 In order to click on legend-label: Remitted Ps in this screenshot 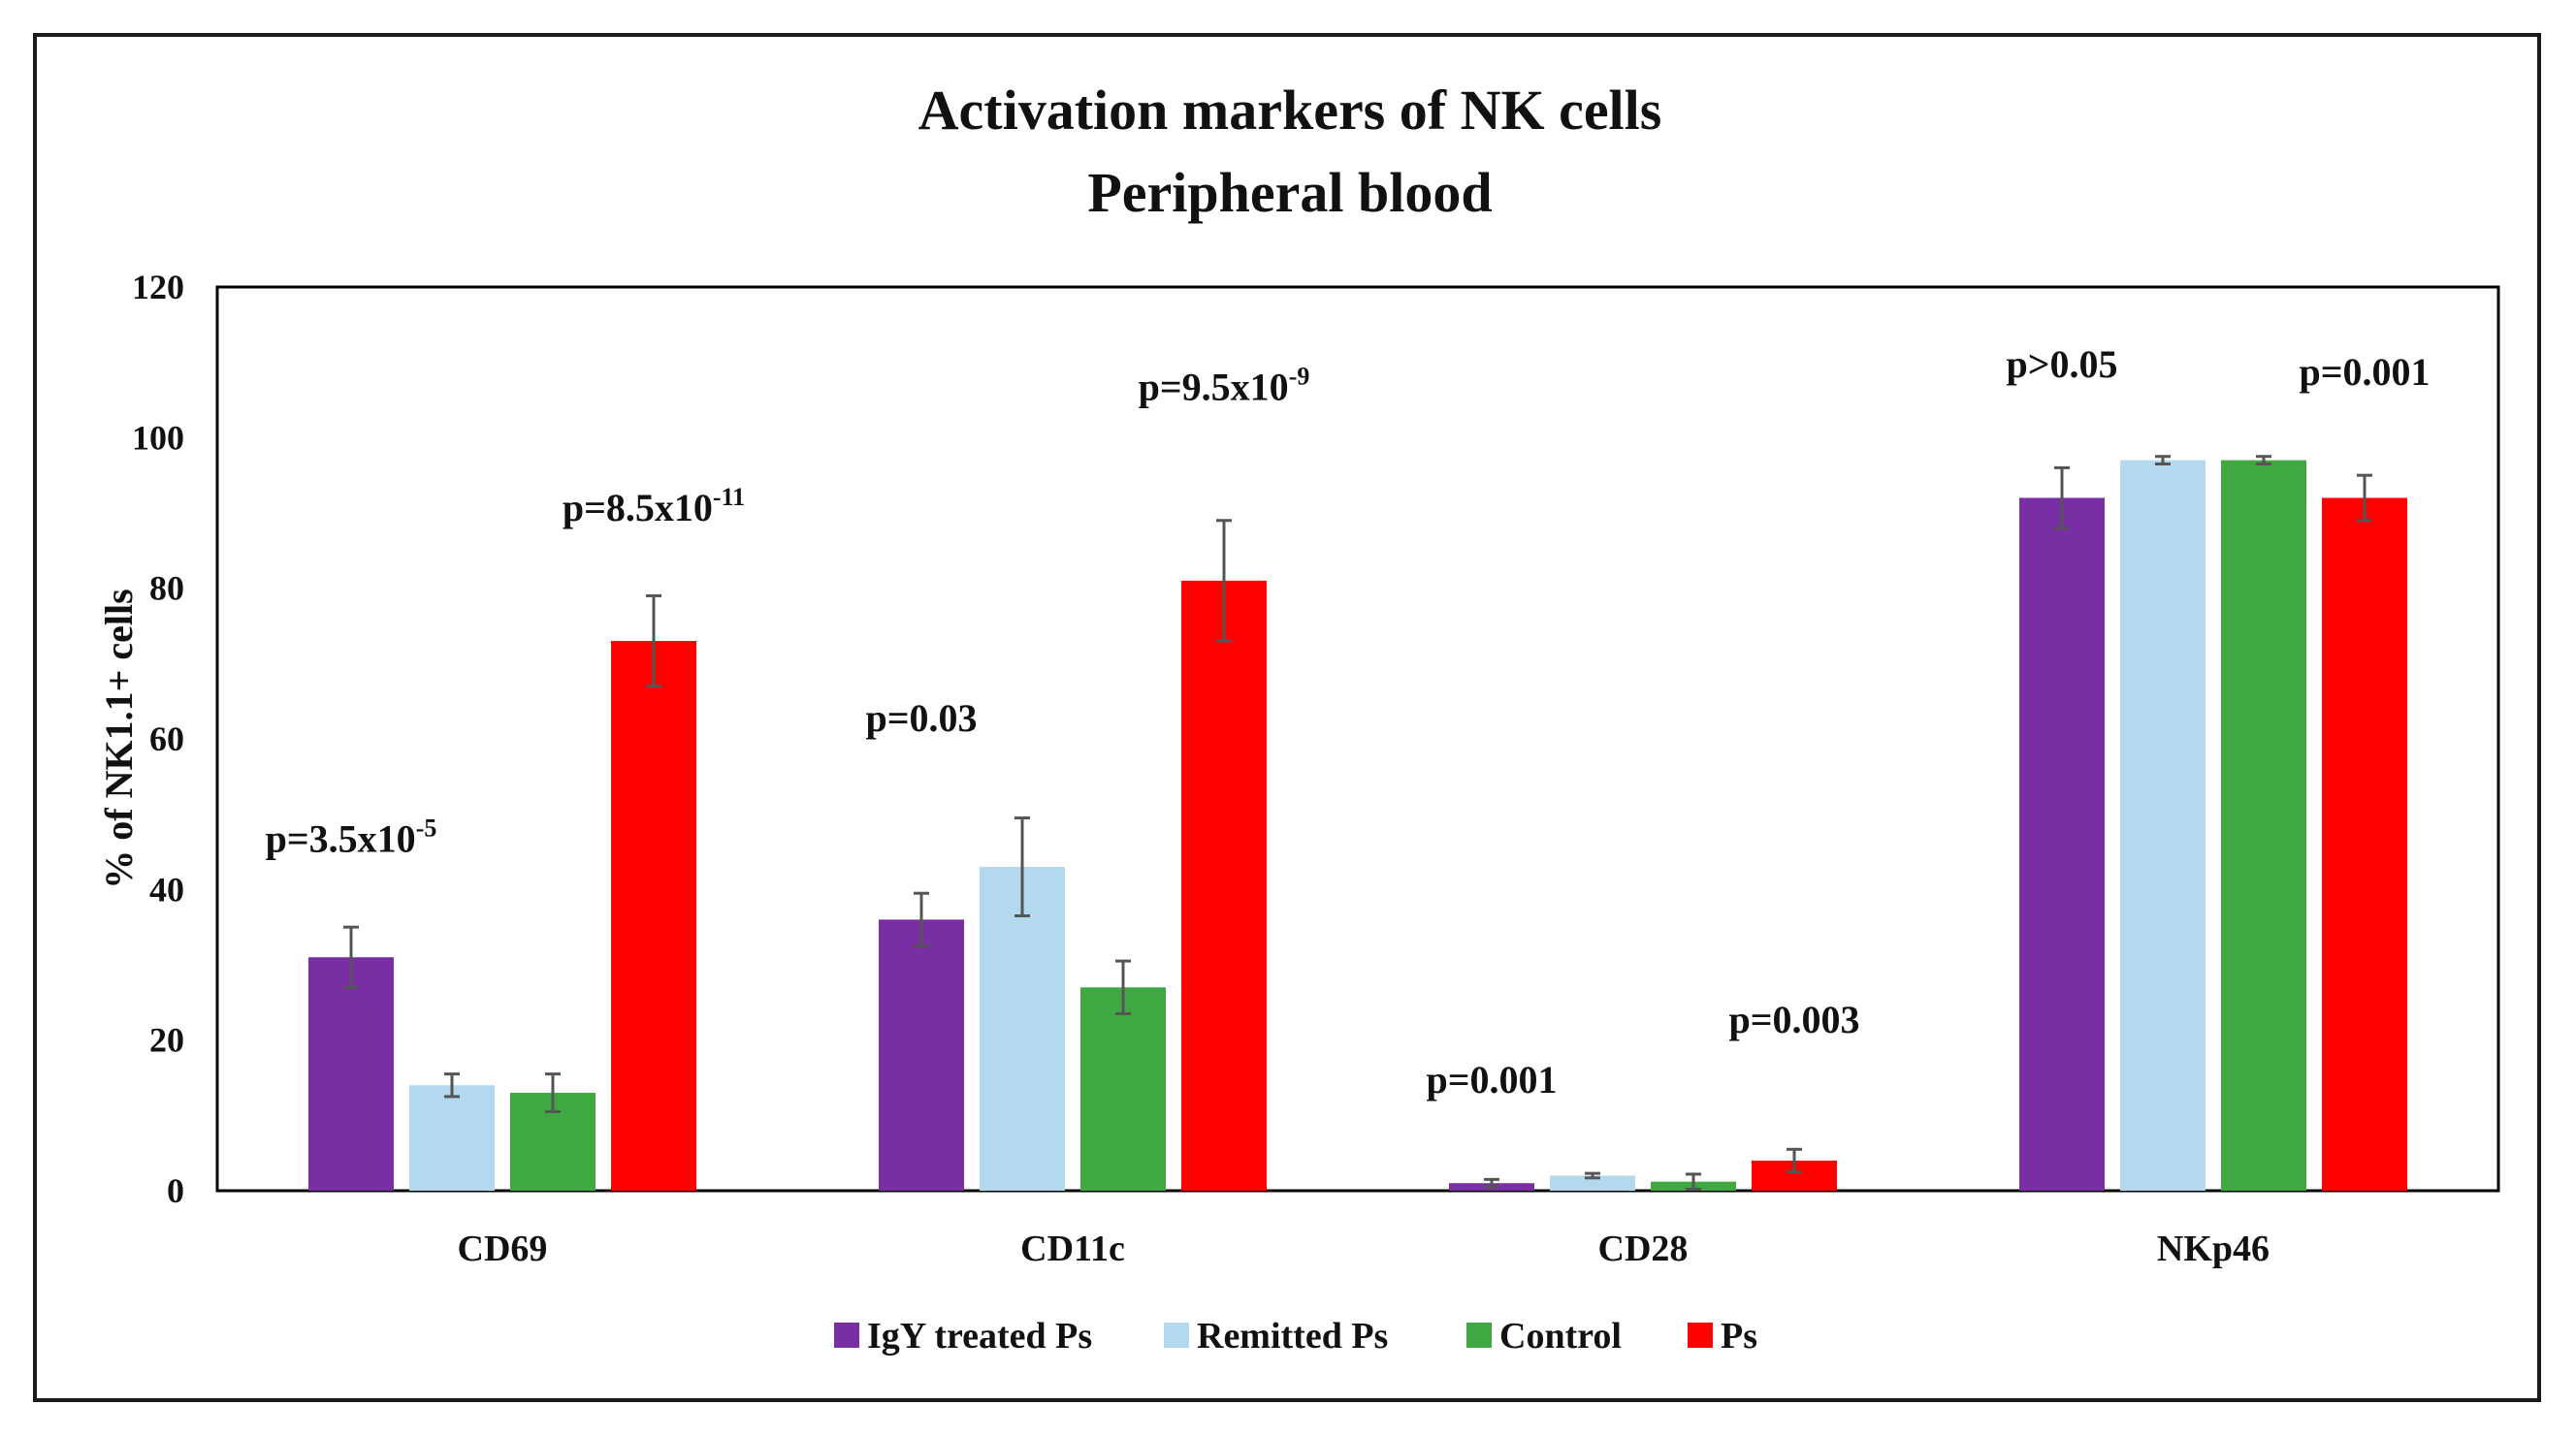, I will do `click(1292, 1336)`.